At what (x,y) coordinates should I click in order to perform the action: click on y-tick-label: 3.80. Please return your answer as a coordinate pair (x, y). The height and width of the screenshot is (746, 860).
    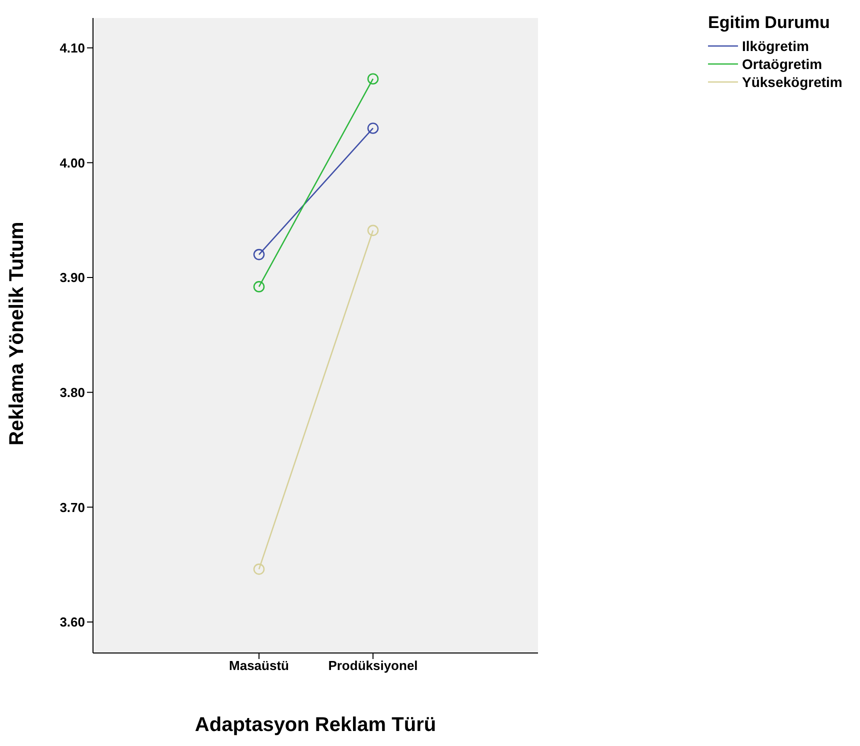
    Looking at the image, I should click on (72, 392).